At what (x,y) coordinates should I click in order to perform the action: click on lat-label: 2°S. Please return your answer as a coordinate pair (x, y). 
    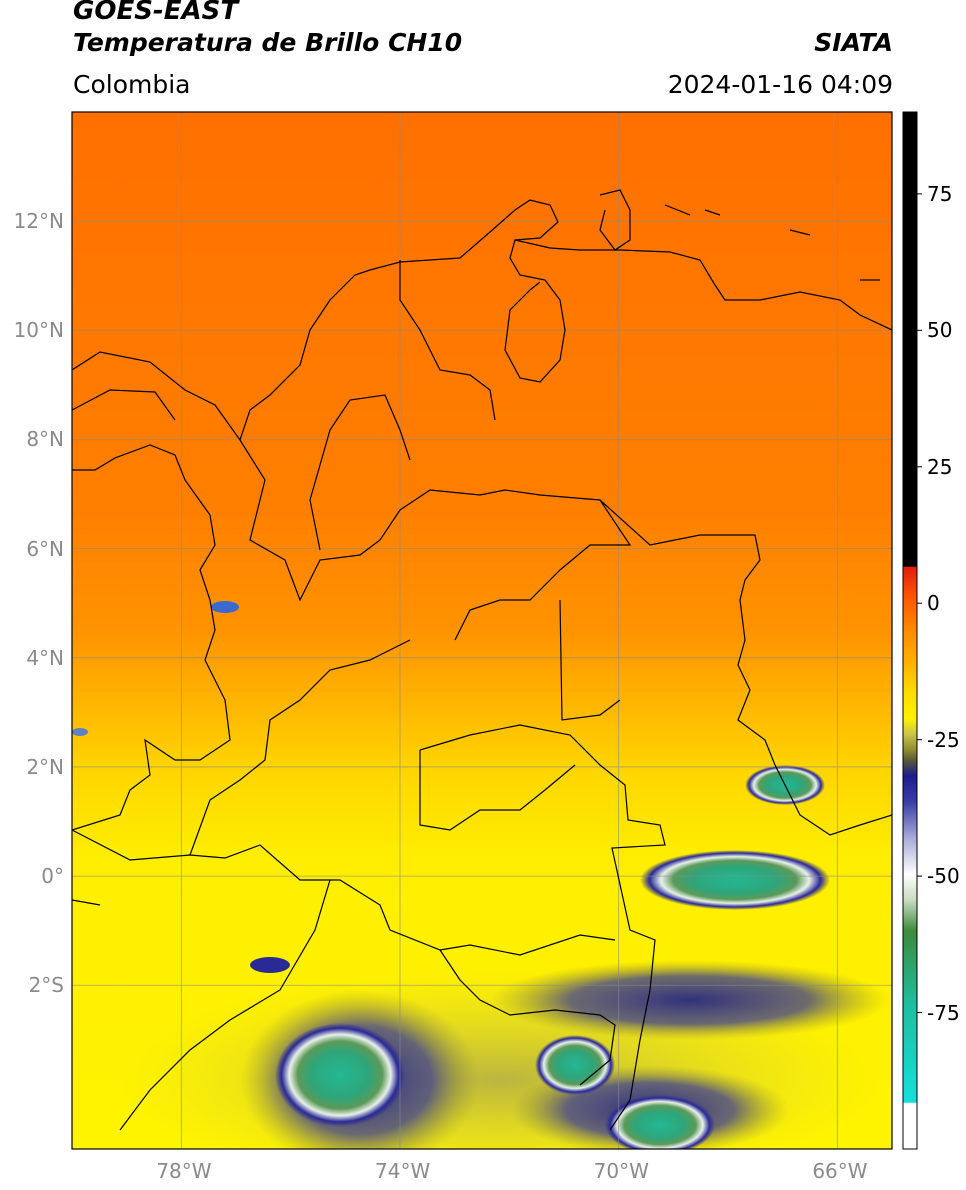
    Looking at the image, I should click on (46, 985).